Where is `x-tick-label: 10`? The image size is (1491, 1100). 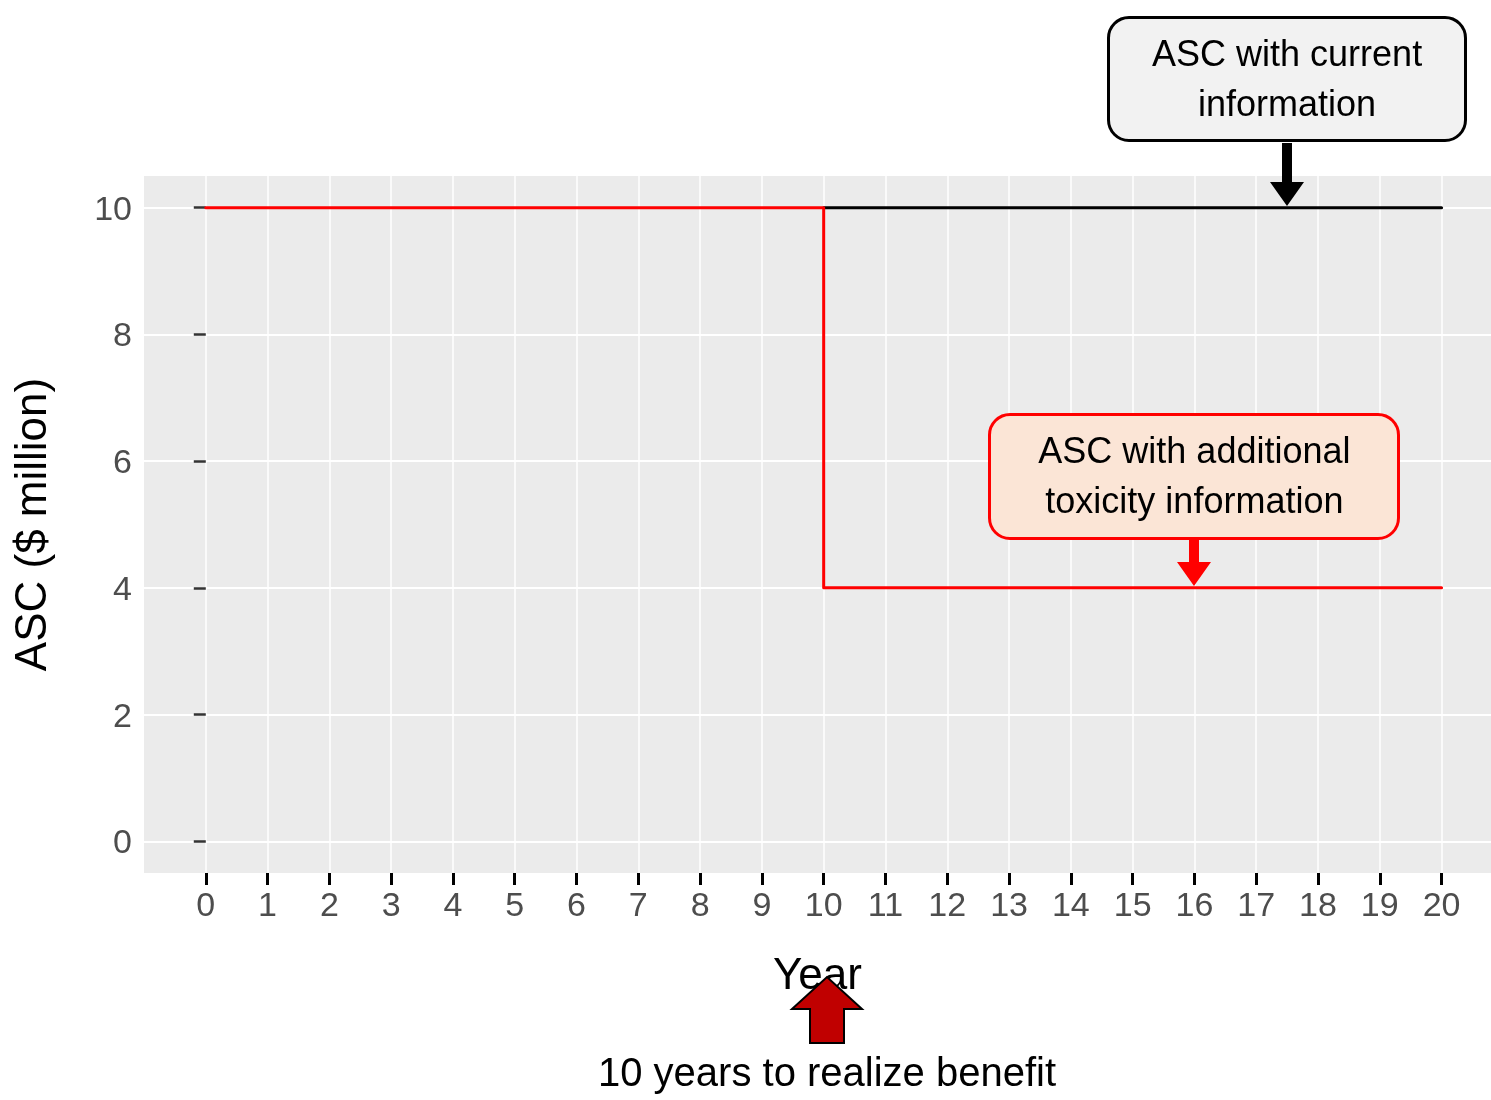 x-tick-label: 10 is located at coordinates (823, 904).